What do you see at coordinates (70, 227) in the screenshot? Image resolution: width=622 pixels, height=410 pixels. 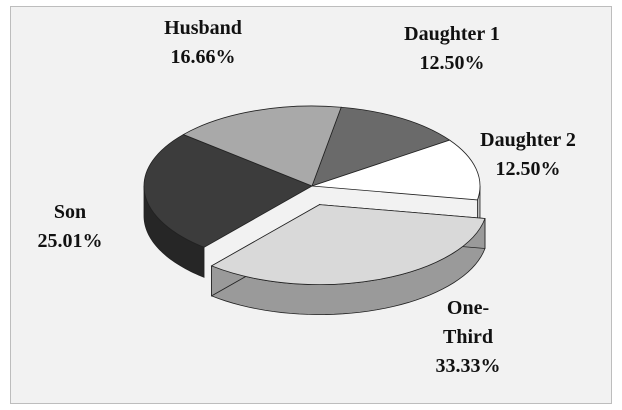 I see `slice-label: Son 25.01%` at bounding box center [70, 227].